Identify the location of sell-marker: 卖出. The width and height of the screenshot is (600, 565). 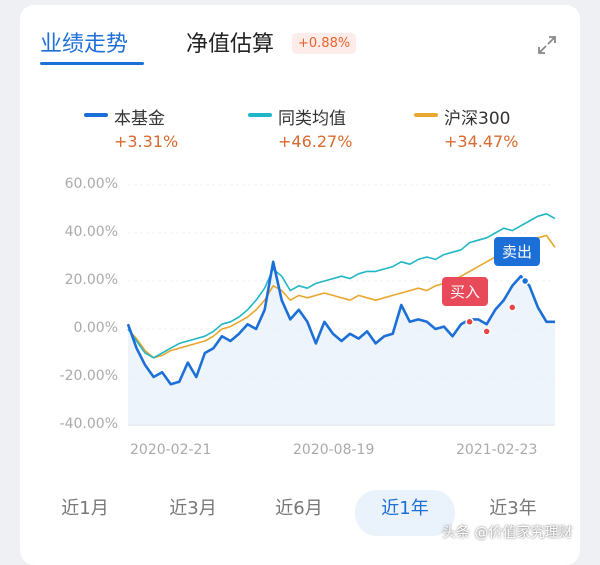
(517, 251).